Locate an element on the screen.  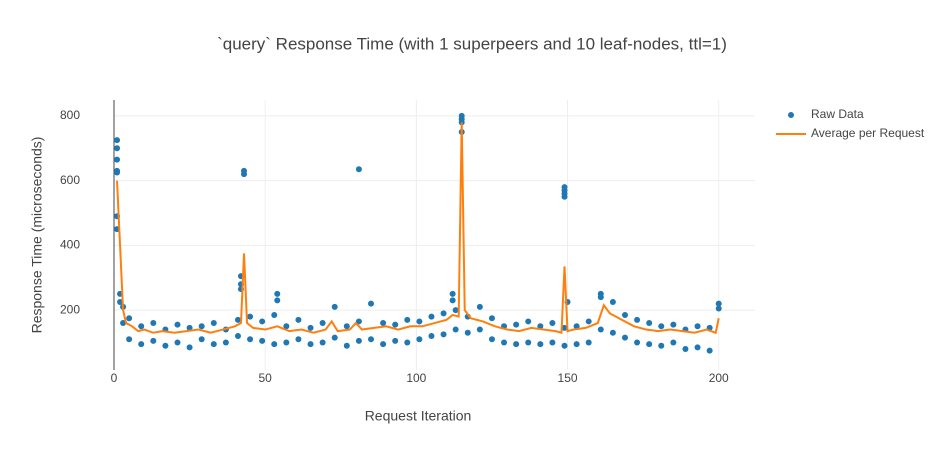
x-tick-label: 150 is located at coordinates (568, 378).